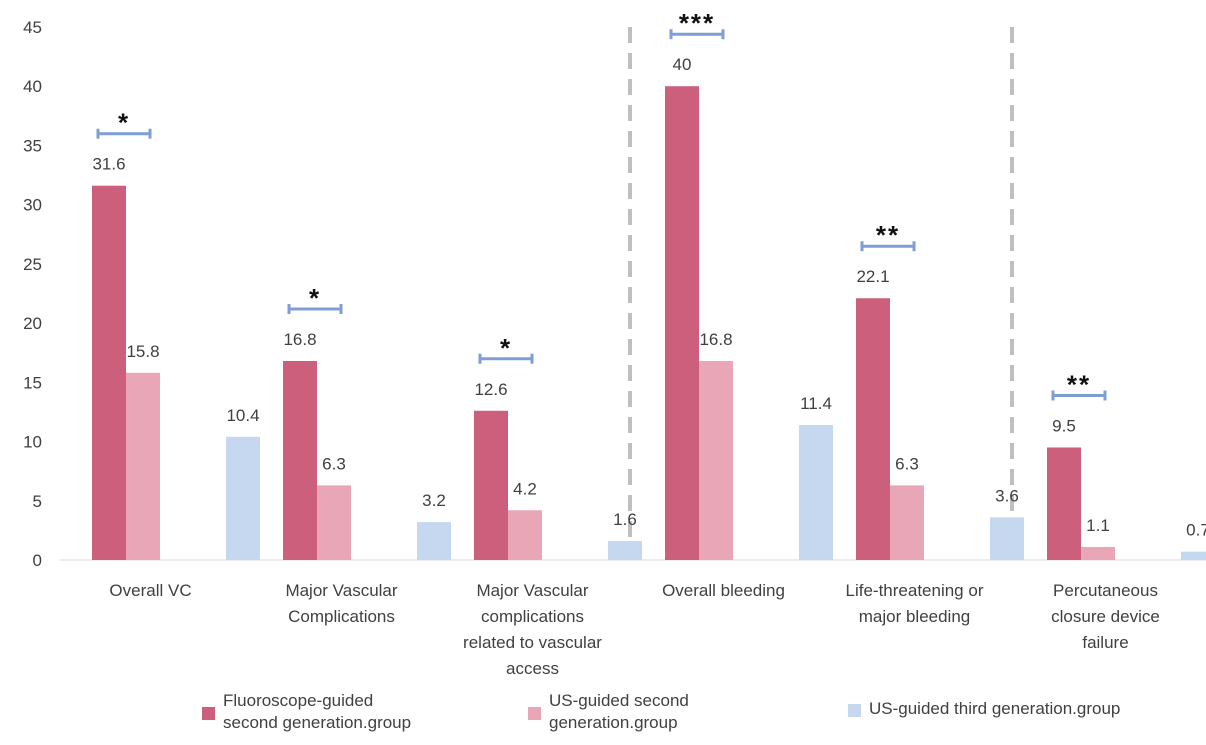 This screenshot has width=1206, height=745. Describe the element at coordinates (242, 415) in the screenshot. I see `data-label: 10.4` at that location.